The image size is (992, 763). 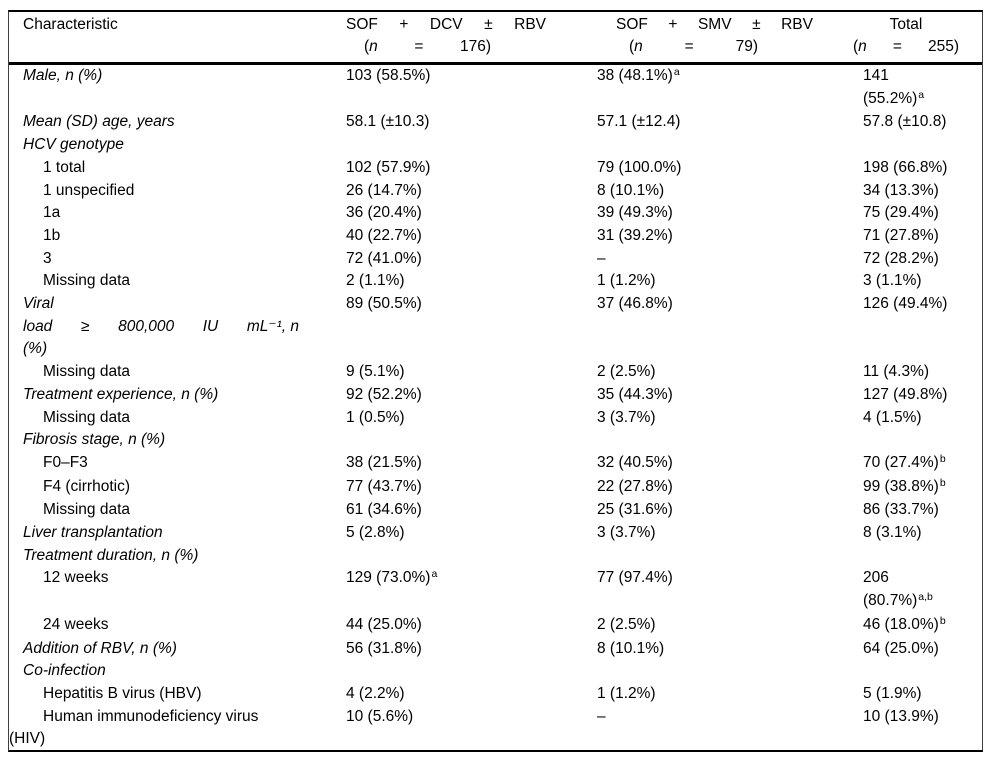 I want to click on cell-value: 70 (27.4%)b, so click(x=922, y=464).